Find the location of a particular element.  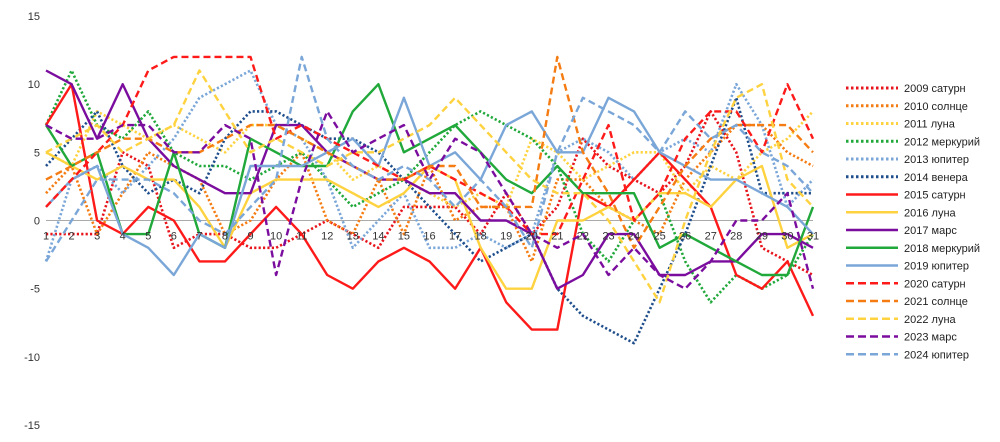

x-tick-label: 17 is located at coordinates (455, 237).